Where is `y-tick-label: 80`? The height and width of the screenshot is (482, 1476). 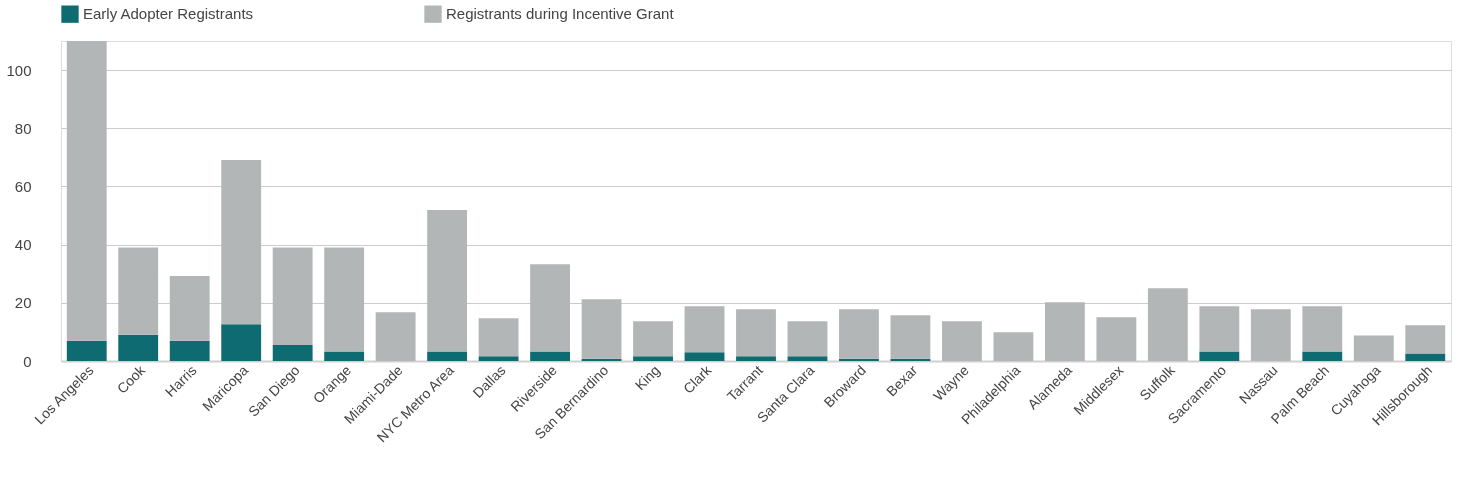
y-tick-label: 80 is located at coordinates (23, 128).